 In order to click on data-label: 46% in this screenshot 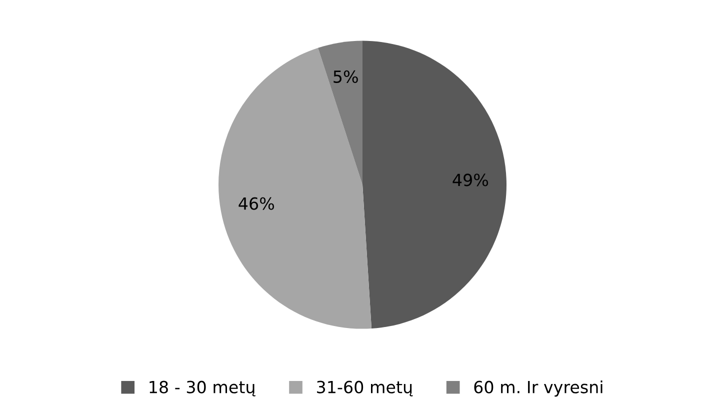, I will do `click(256, 203)`.